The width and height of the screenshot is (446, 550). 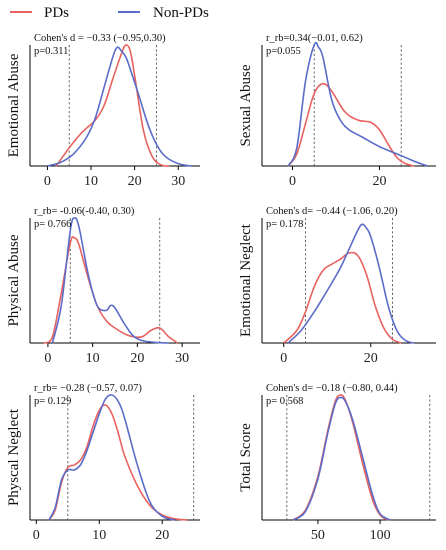 What do you see at coordinates (318, 535) in the screenshot?
I see `x-tick-label: 50` at bounding box center [318, 535].